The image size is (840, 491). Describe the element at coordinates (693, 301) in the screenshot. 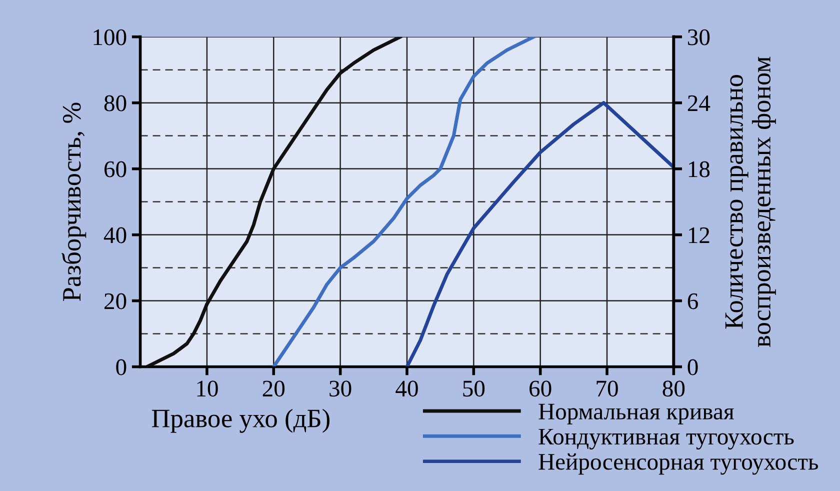

I see `y2-tick-label: 6` at that location.